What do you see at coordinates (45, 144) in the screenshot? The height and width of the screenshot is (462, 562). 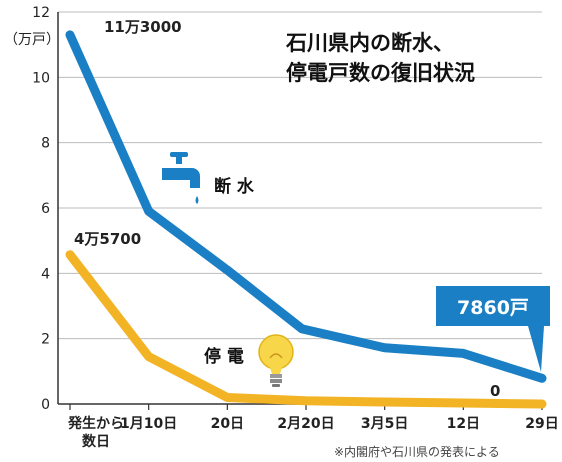 I see `y-tick-label: 8` at bounding box center [45, 144].